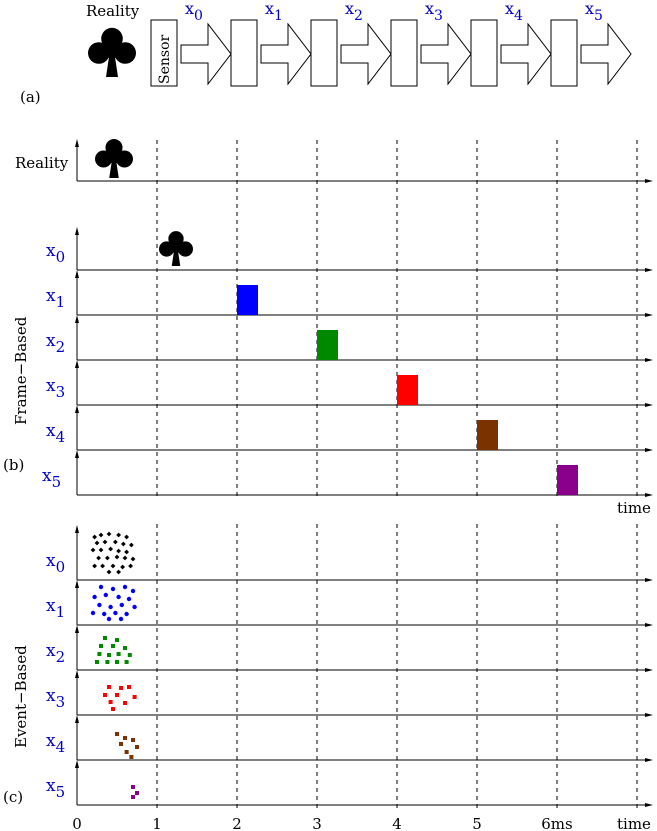 This screenshot has width=657, height=831. I want to click on frame-x2-block, so click(327, 345).